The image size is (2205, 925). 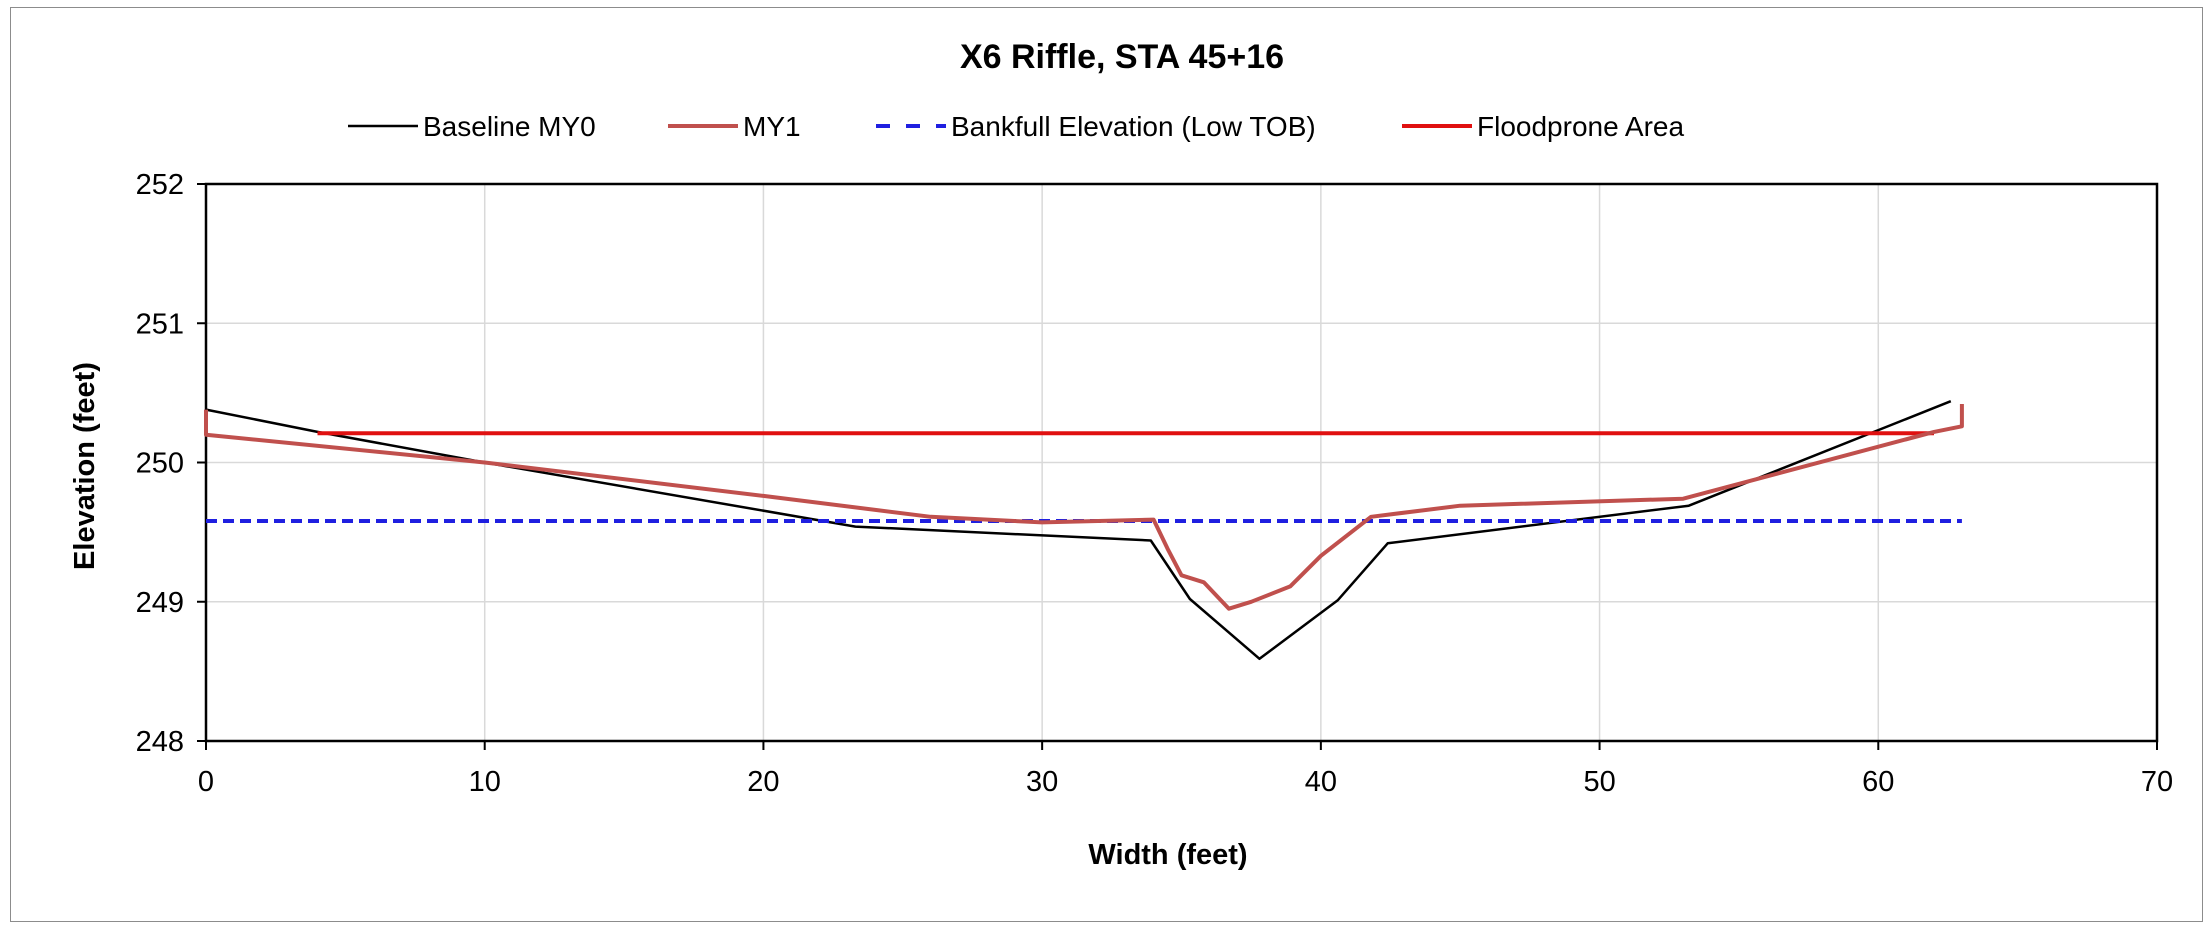 I want to click on y-axis: 248 249 250 251 252, so click(x=171, y=463).